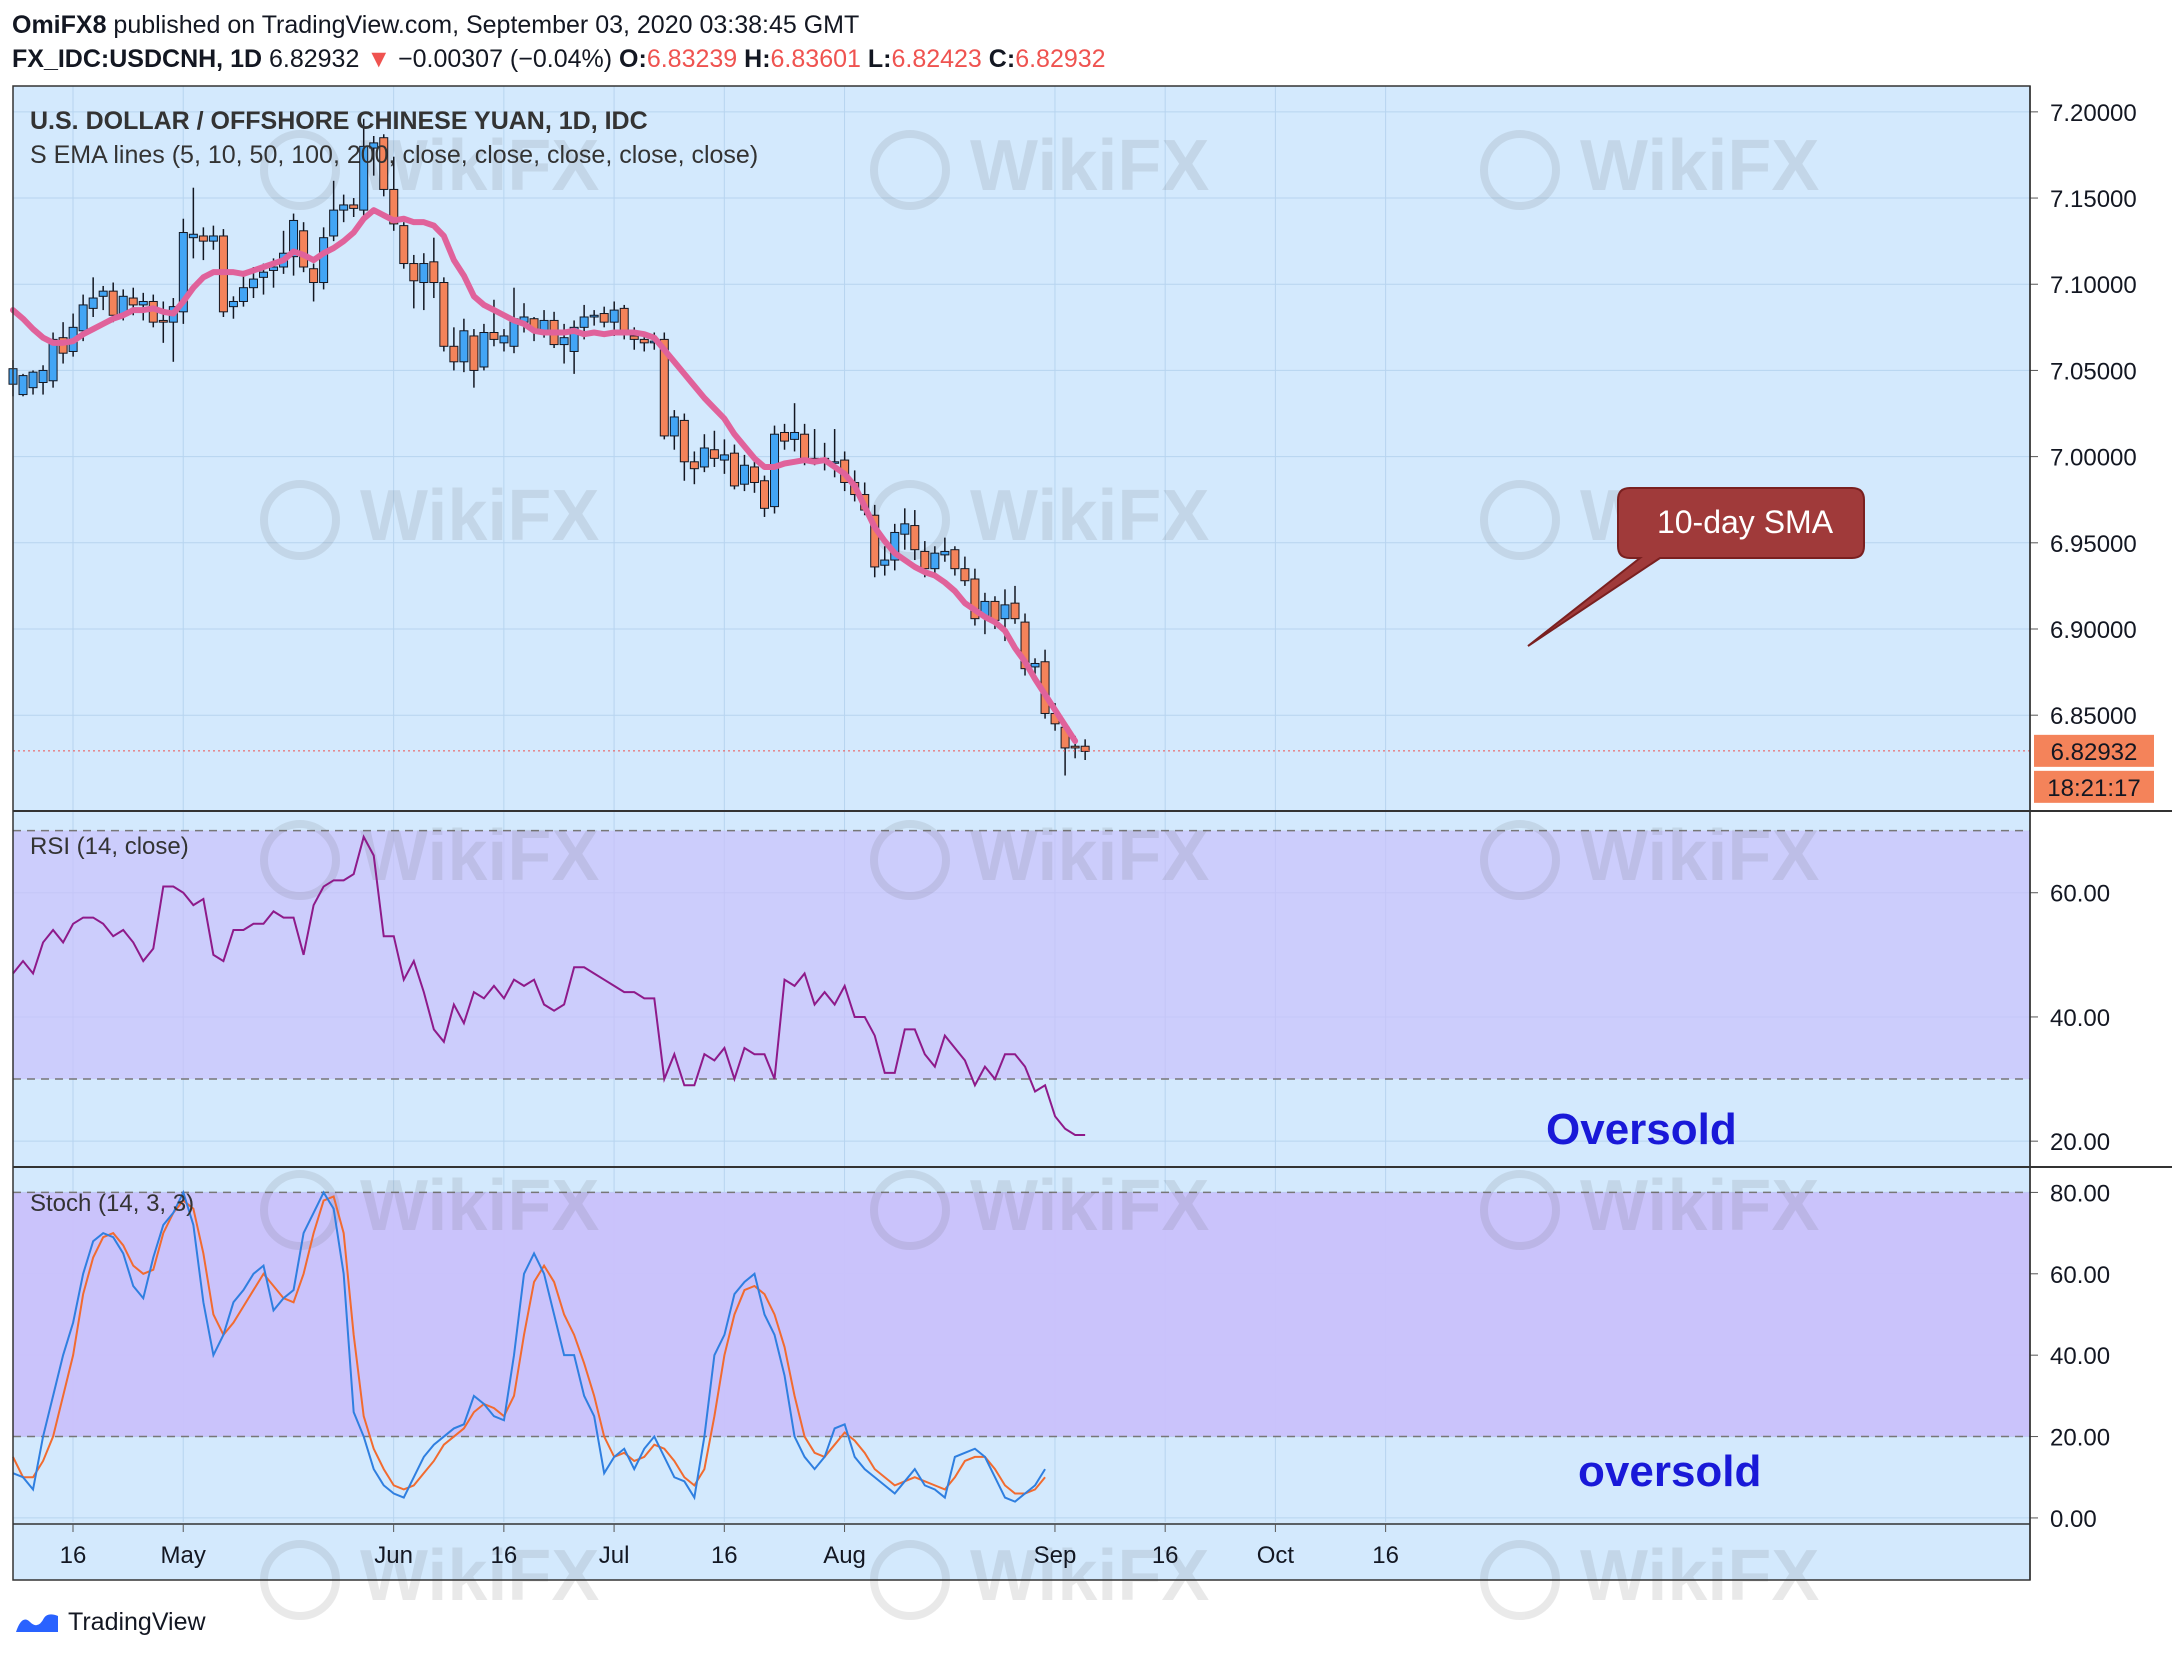 Image resolution: width=2172 pixels, height=1656 pixels. I want to click on last-price-badge, so click(2094, 750).